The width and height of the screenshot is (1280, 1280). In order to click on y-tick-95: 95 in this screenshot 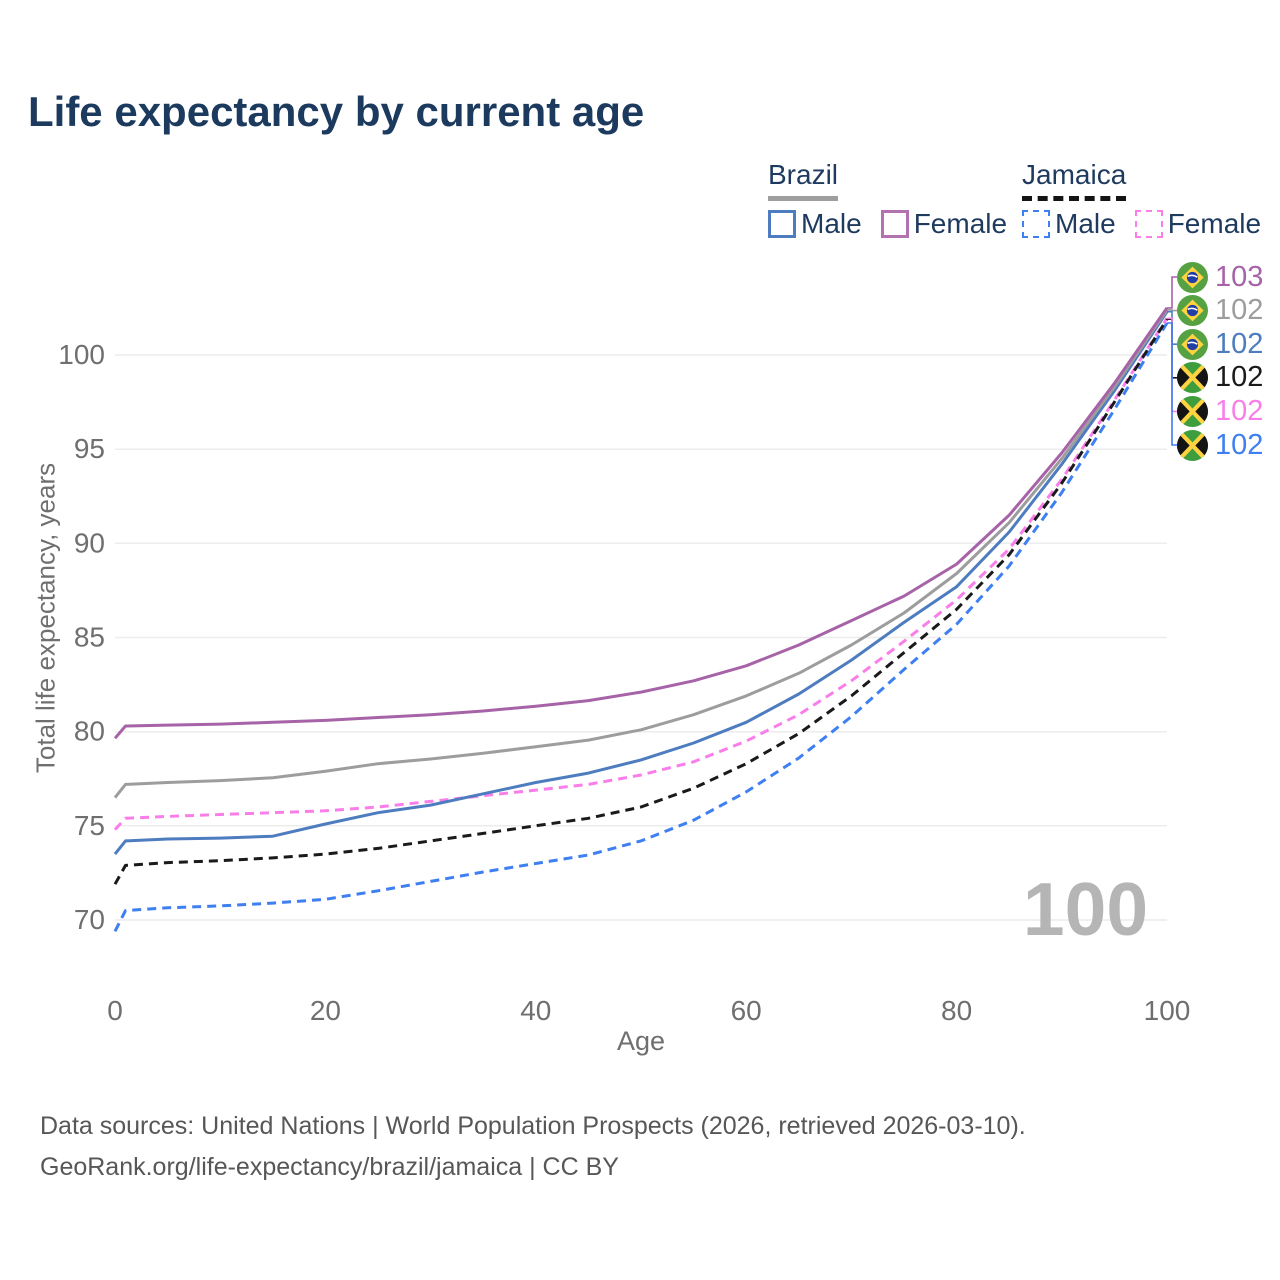, I will do `click(89, 448)`.